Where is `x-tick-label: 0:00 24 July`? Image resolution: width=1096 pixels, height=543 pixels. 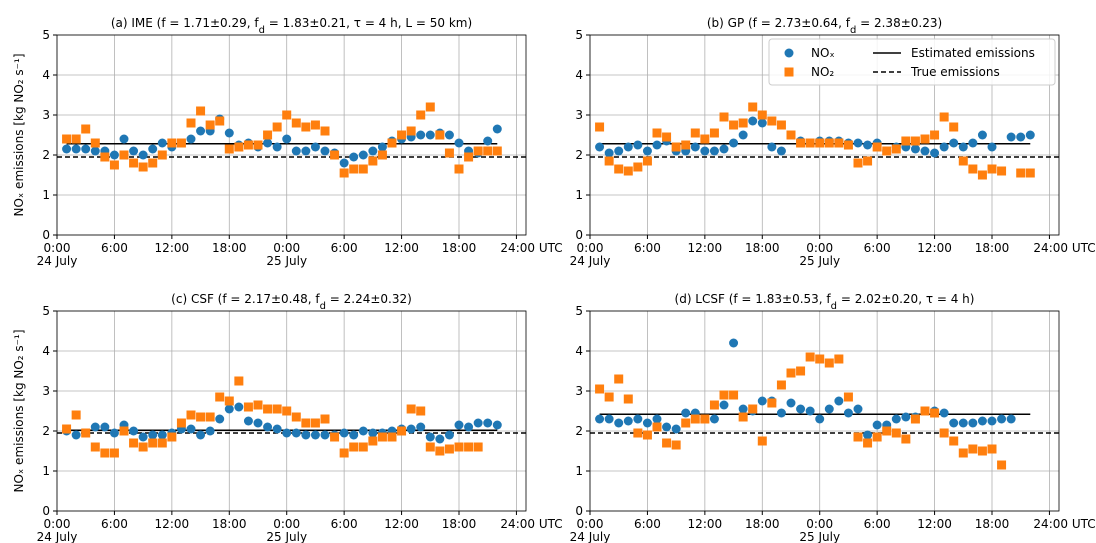 x-tick-label: 0:00 24 July is located at coordinates (57, 530).